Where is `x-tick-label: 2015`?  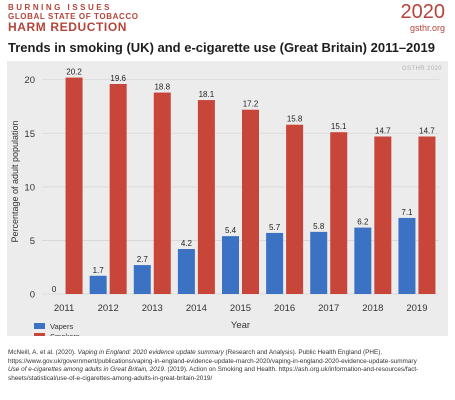
x-tick-label: 2015 is located at coordinates (240, 308).